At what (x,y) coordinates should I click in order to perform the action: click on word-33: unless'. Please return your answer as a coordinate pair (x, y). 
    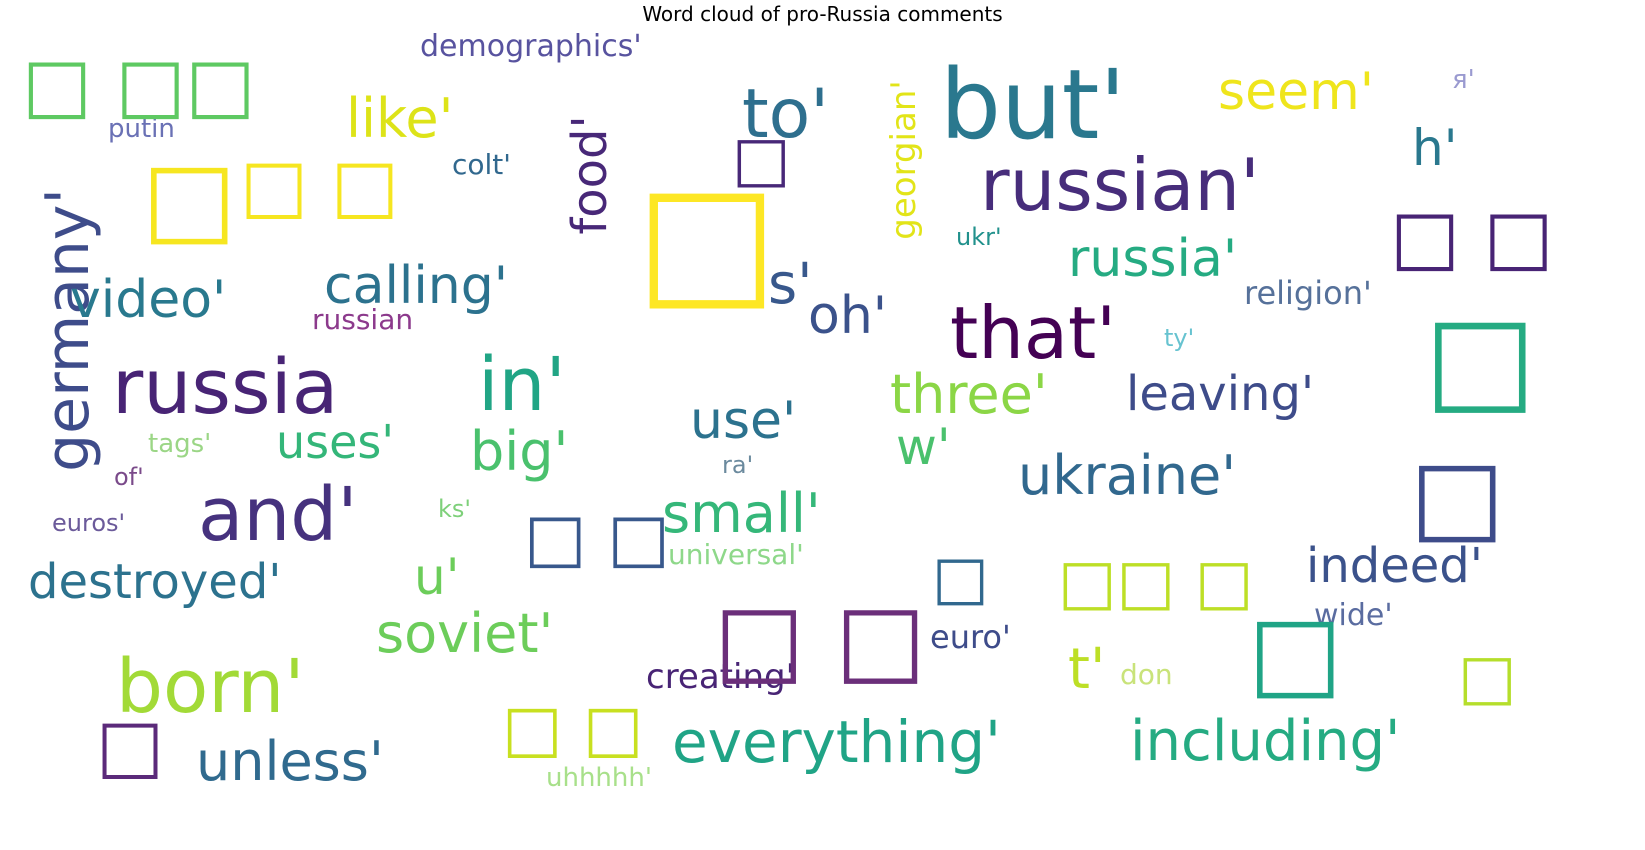
    Looking at the image, I should click on (290, 761).